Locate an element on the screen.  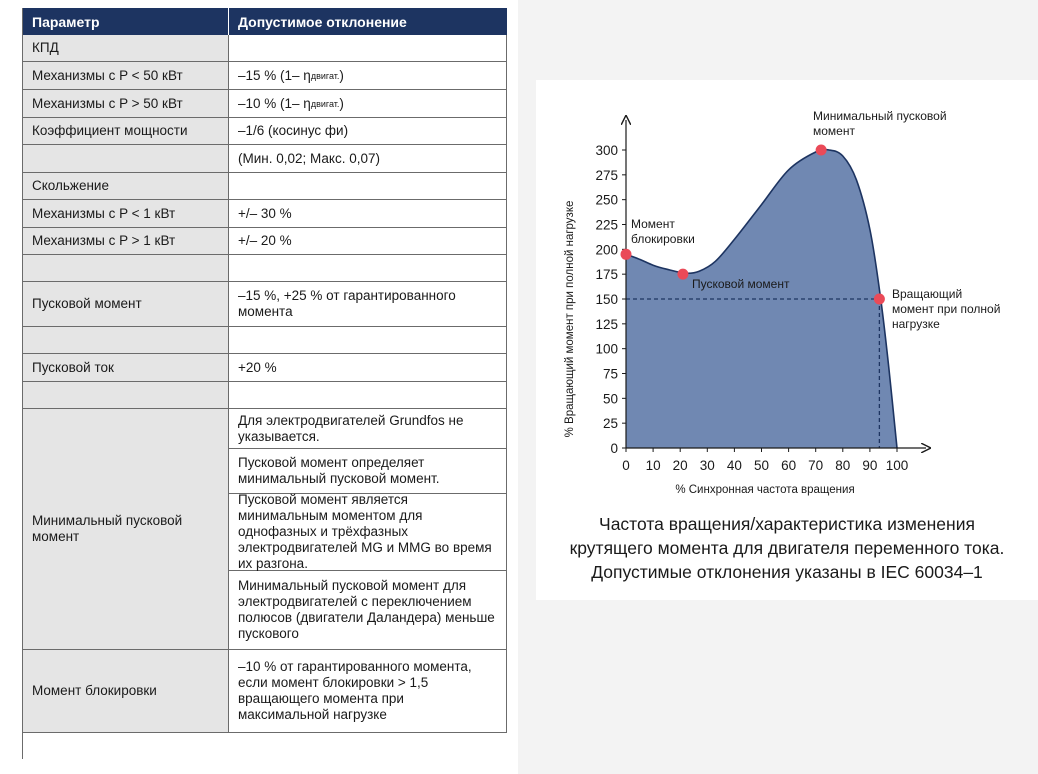
row-tolerance: +/– 30 % is located at coordinates (368, 214).